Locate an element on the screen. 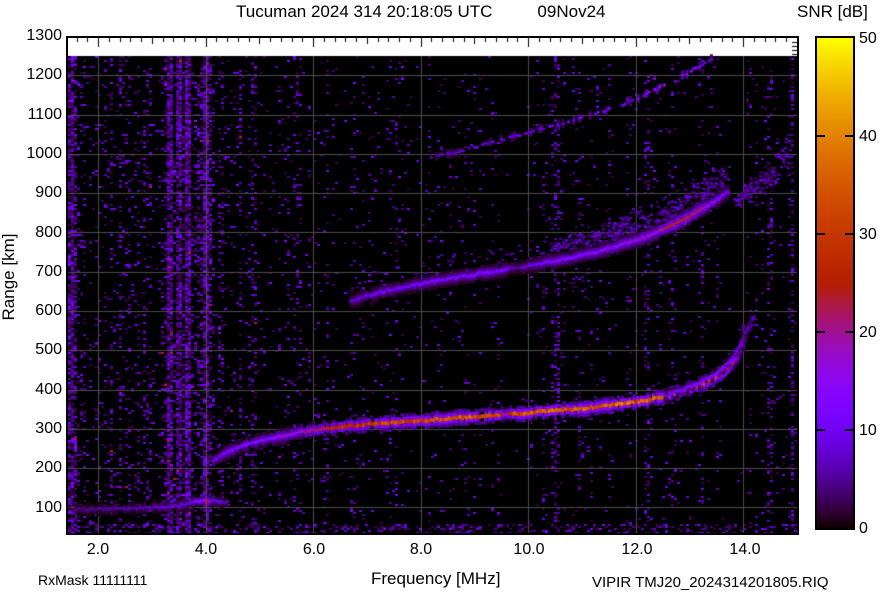 The height and width of the screenshot is (595, 884). colorbar-tick-label: 10 is located at coordinates (868, 430).